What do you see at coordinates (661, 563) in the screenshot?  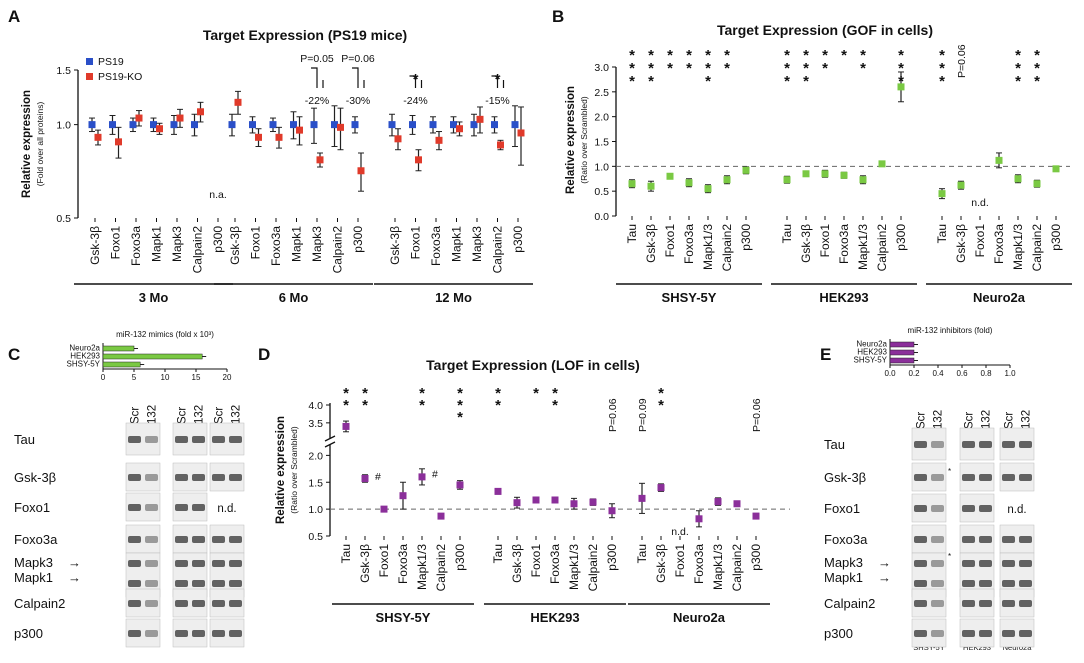 I see `chart-d-category-label: Gsk-3β` at bounding box center [661, 563].